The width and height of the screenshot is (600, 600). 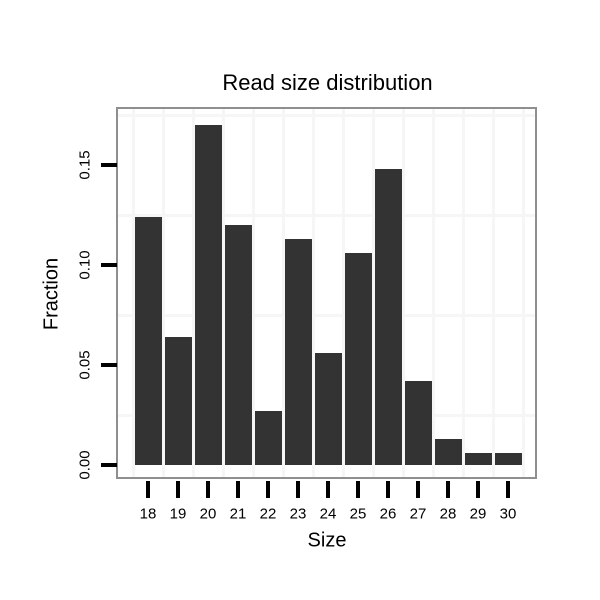 What do you see at coordinates (85, 465) in the screenshot?
I see `y-tick-label-0.00: 0.00` at bounding box center [85, 465].